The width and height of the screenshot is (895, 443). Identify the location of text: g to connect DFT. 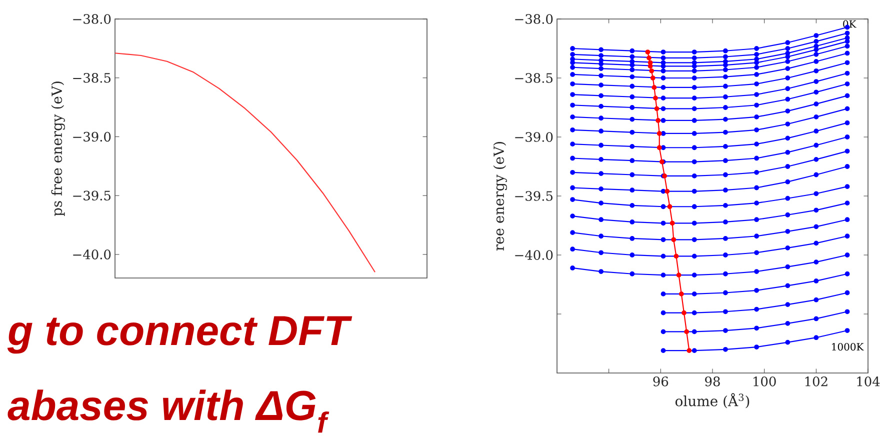
(179, 335).